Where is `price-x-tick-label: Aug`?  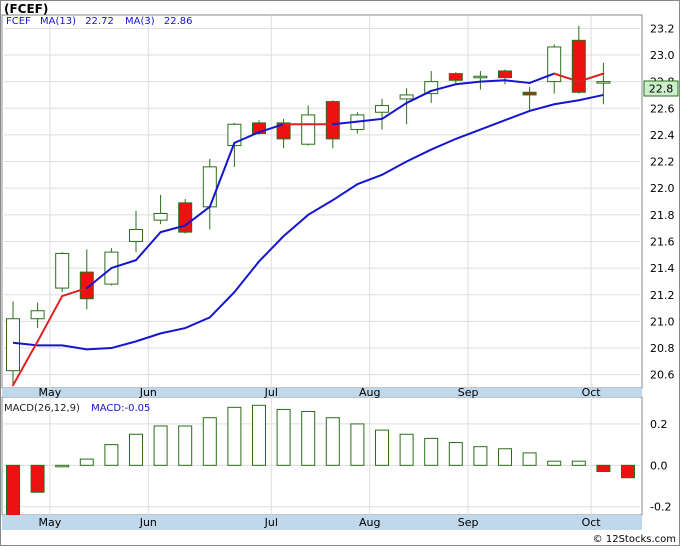 price-x-tick-label: Aug is located at coordinates (369, 392).